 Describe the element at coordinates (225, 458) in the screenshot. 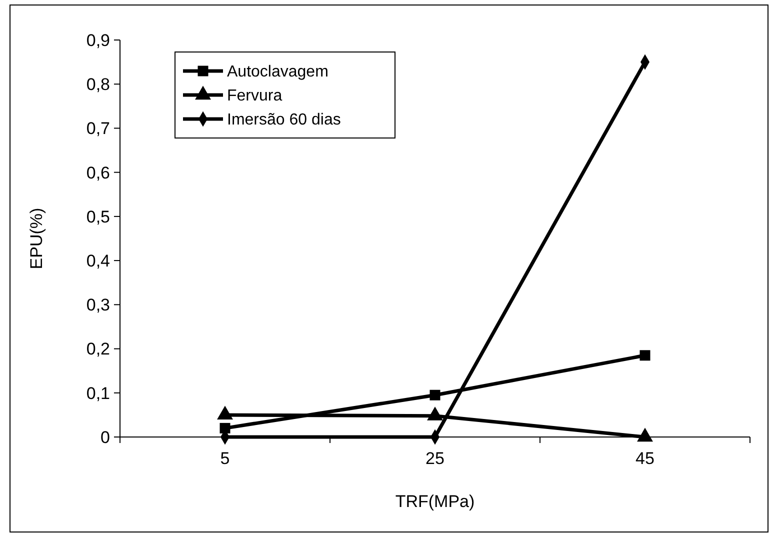

I see `x-tick-label: 5` at that location.